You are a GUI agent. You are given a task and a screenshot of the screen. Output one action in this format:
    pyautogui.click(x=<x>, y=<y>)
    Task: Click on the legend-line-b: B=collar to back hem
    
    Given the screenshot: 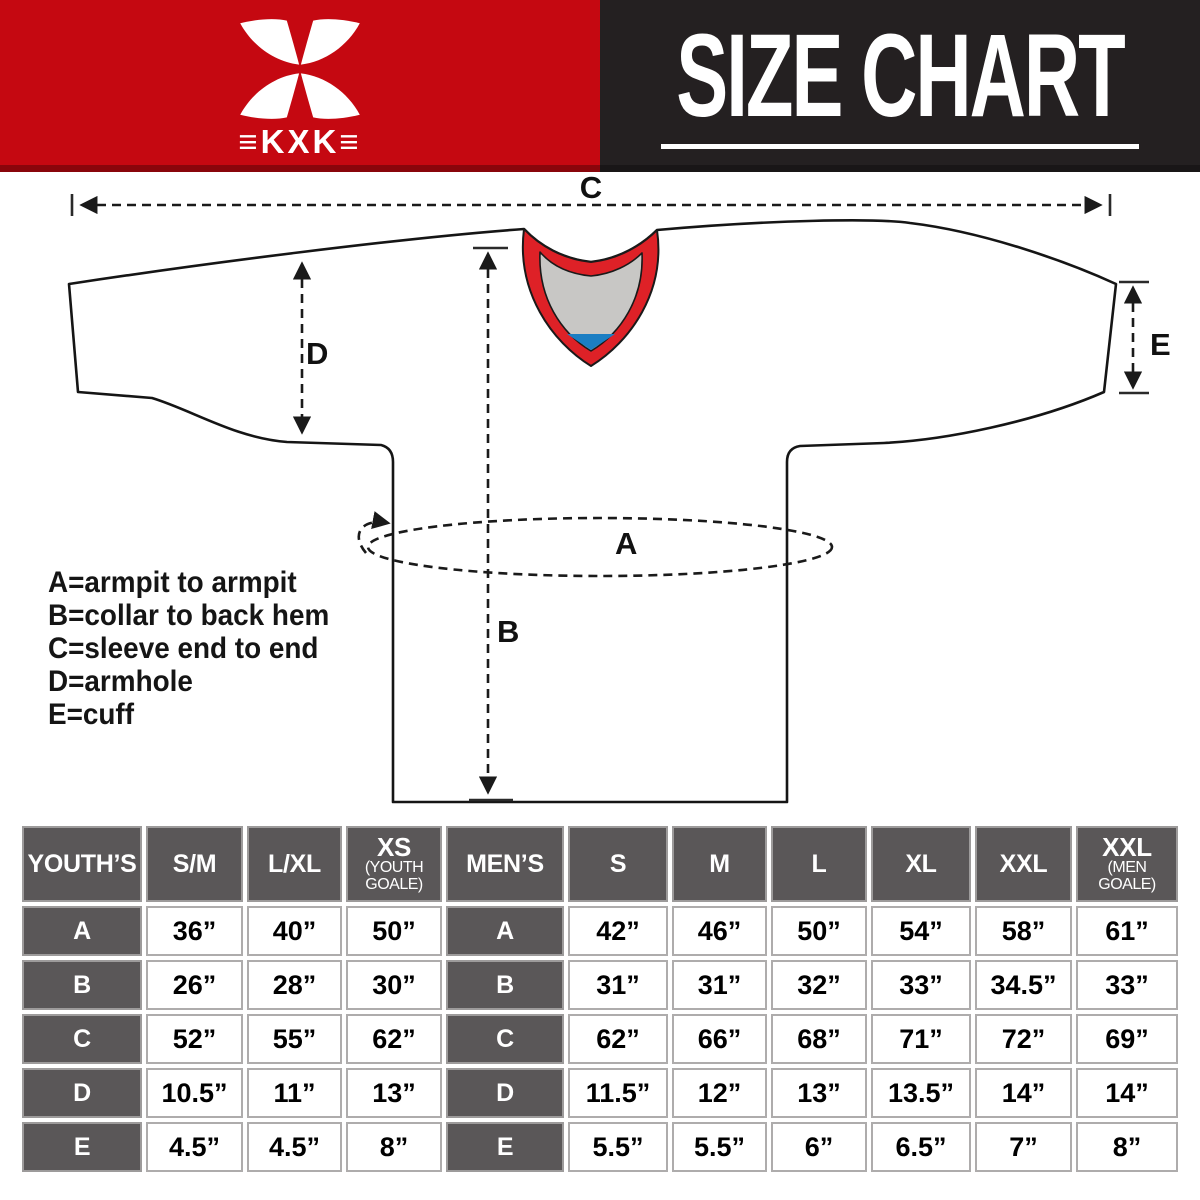 What is the action you would take?
    pyautogui.click(x=188, y=615)
    